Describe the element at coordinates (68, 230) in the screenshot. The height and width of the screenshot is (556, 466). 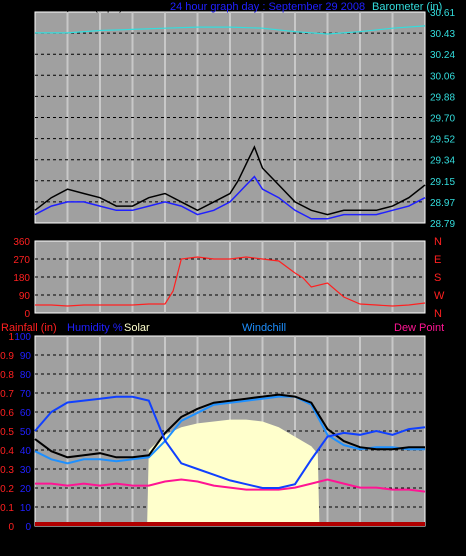
I see `x-tick-label: 2am` at that location.